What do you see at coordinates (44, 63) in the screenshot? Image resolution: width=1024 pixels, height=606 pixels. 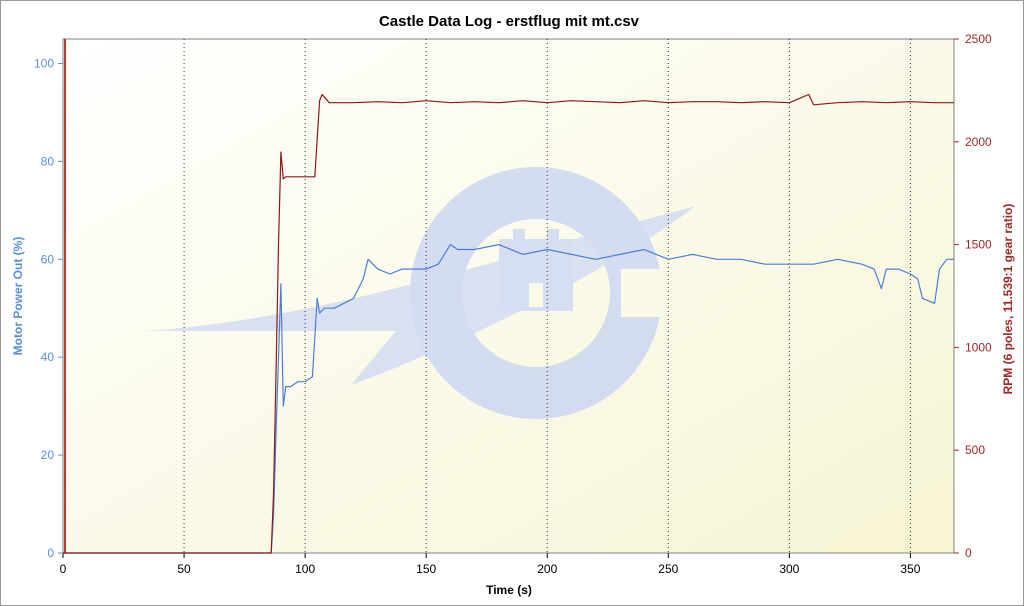 I see `y-left-tick-label: 100` at bounding box center [44, 63].